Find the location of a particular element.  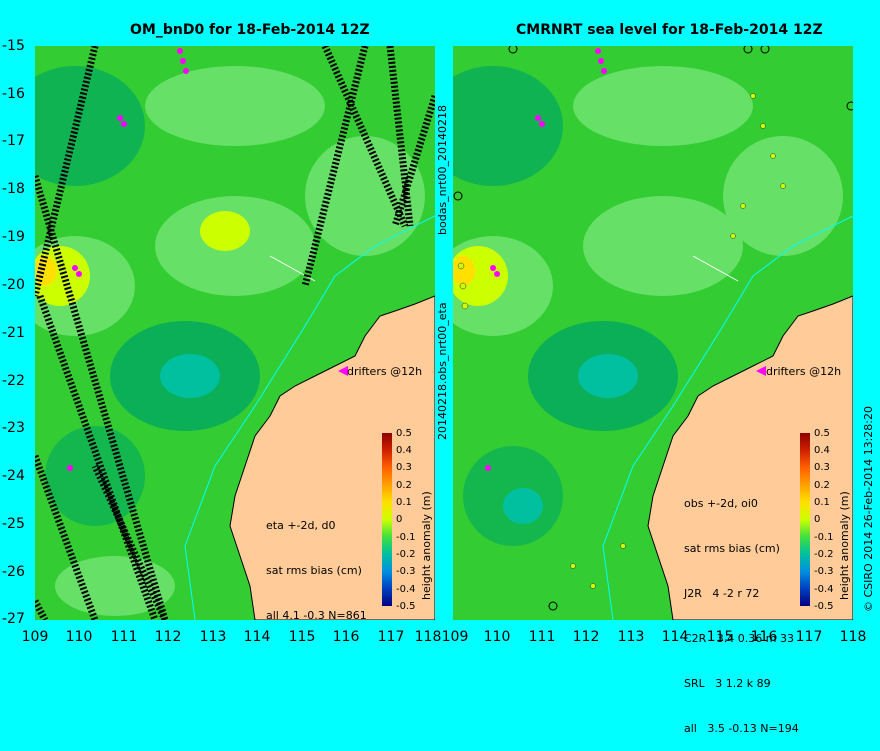

stats-line: eta +-2d, d0 is located at coordinates (301, 525).